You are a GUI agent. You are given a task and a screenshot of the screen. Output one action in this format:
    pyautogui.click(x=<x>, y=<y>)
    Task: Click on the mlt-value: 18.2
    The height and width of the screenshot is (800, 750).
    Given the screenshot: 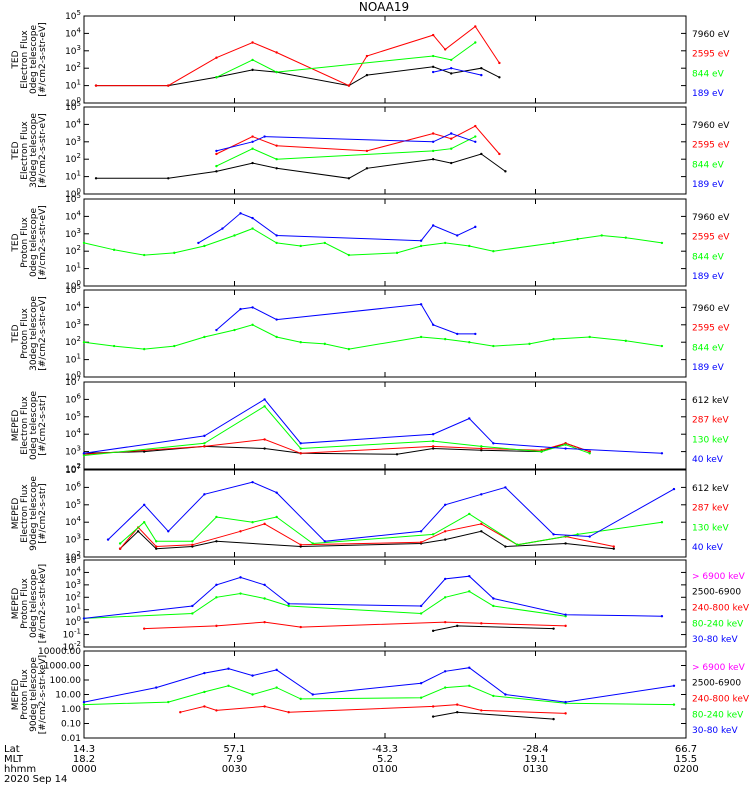 What is the action you would take?
    pyautogui.click(x=84, y=759)
    